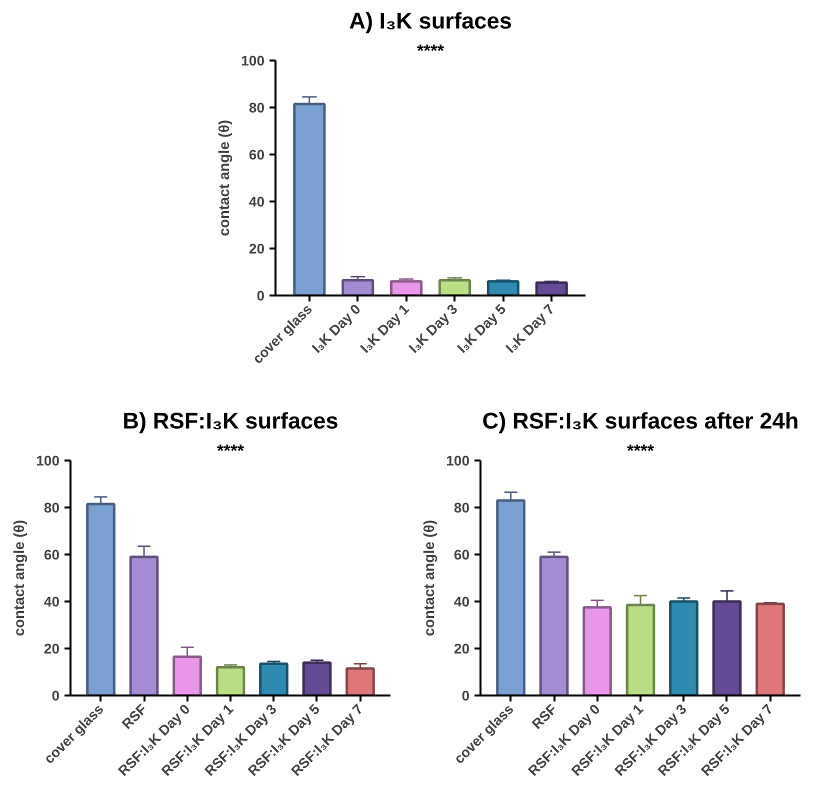 Image resolution: width=833 pixels, height=805 pixels. What do you see at coordinates (640, 421) in the screenshot?
I see `chart-title: C) RSF:I₃K surfaces after 24h` at bounding box center [640, 421].